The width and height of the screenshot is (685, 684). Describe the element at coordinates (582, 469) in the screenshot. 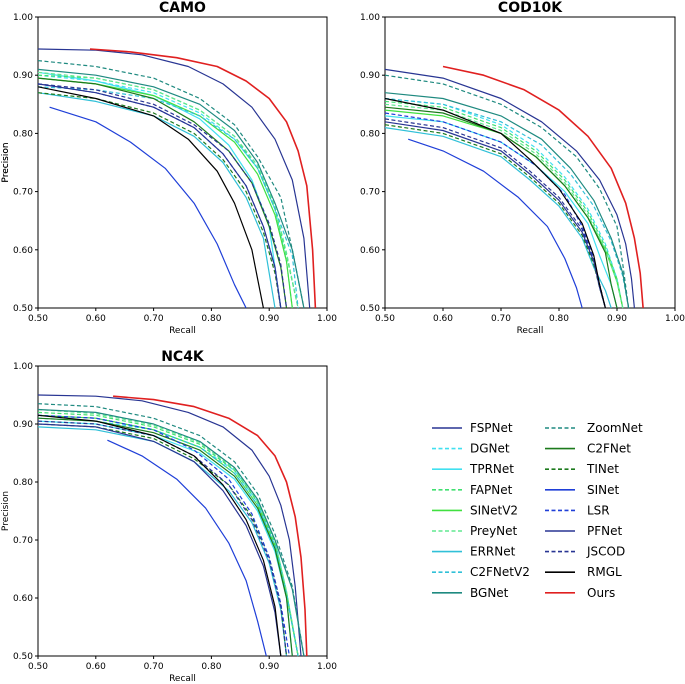

I see `legend-item-tinet: TINet` at that location.